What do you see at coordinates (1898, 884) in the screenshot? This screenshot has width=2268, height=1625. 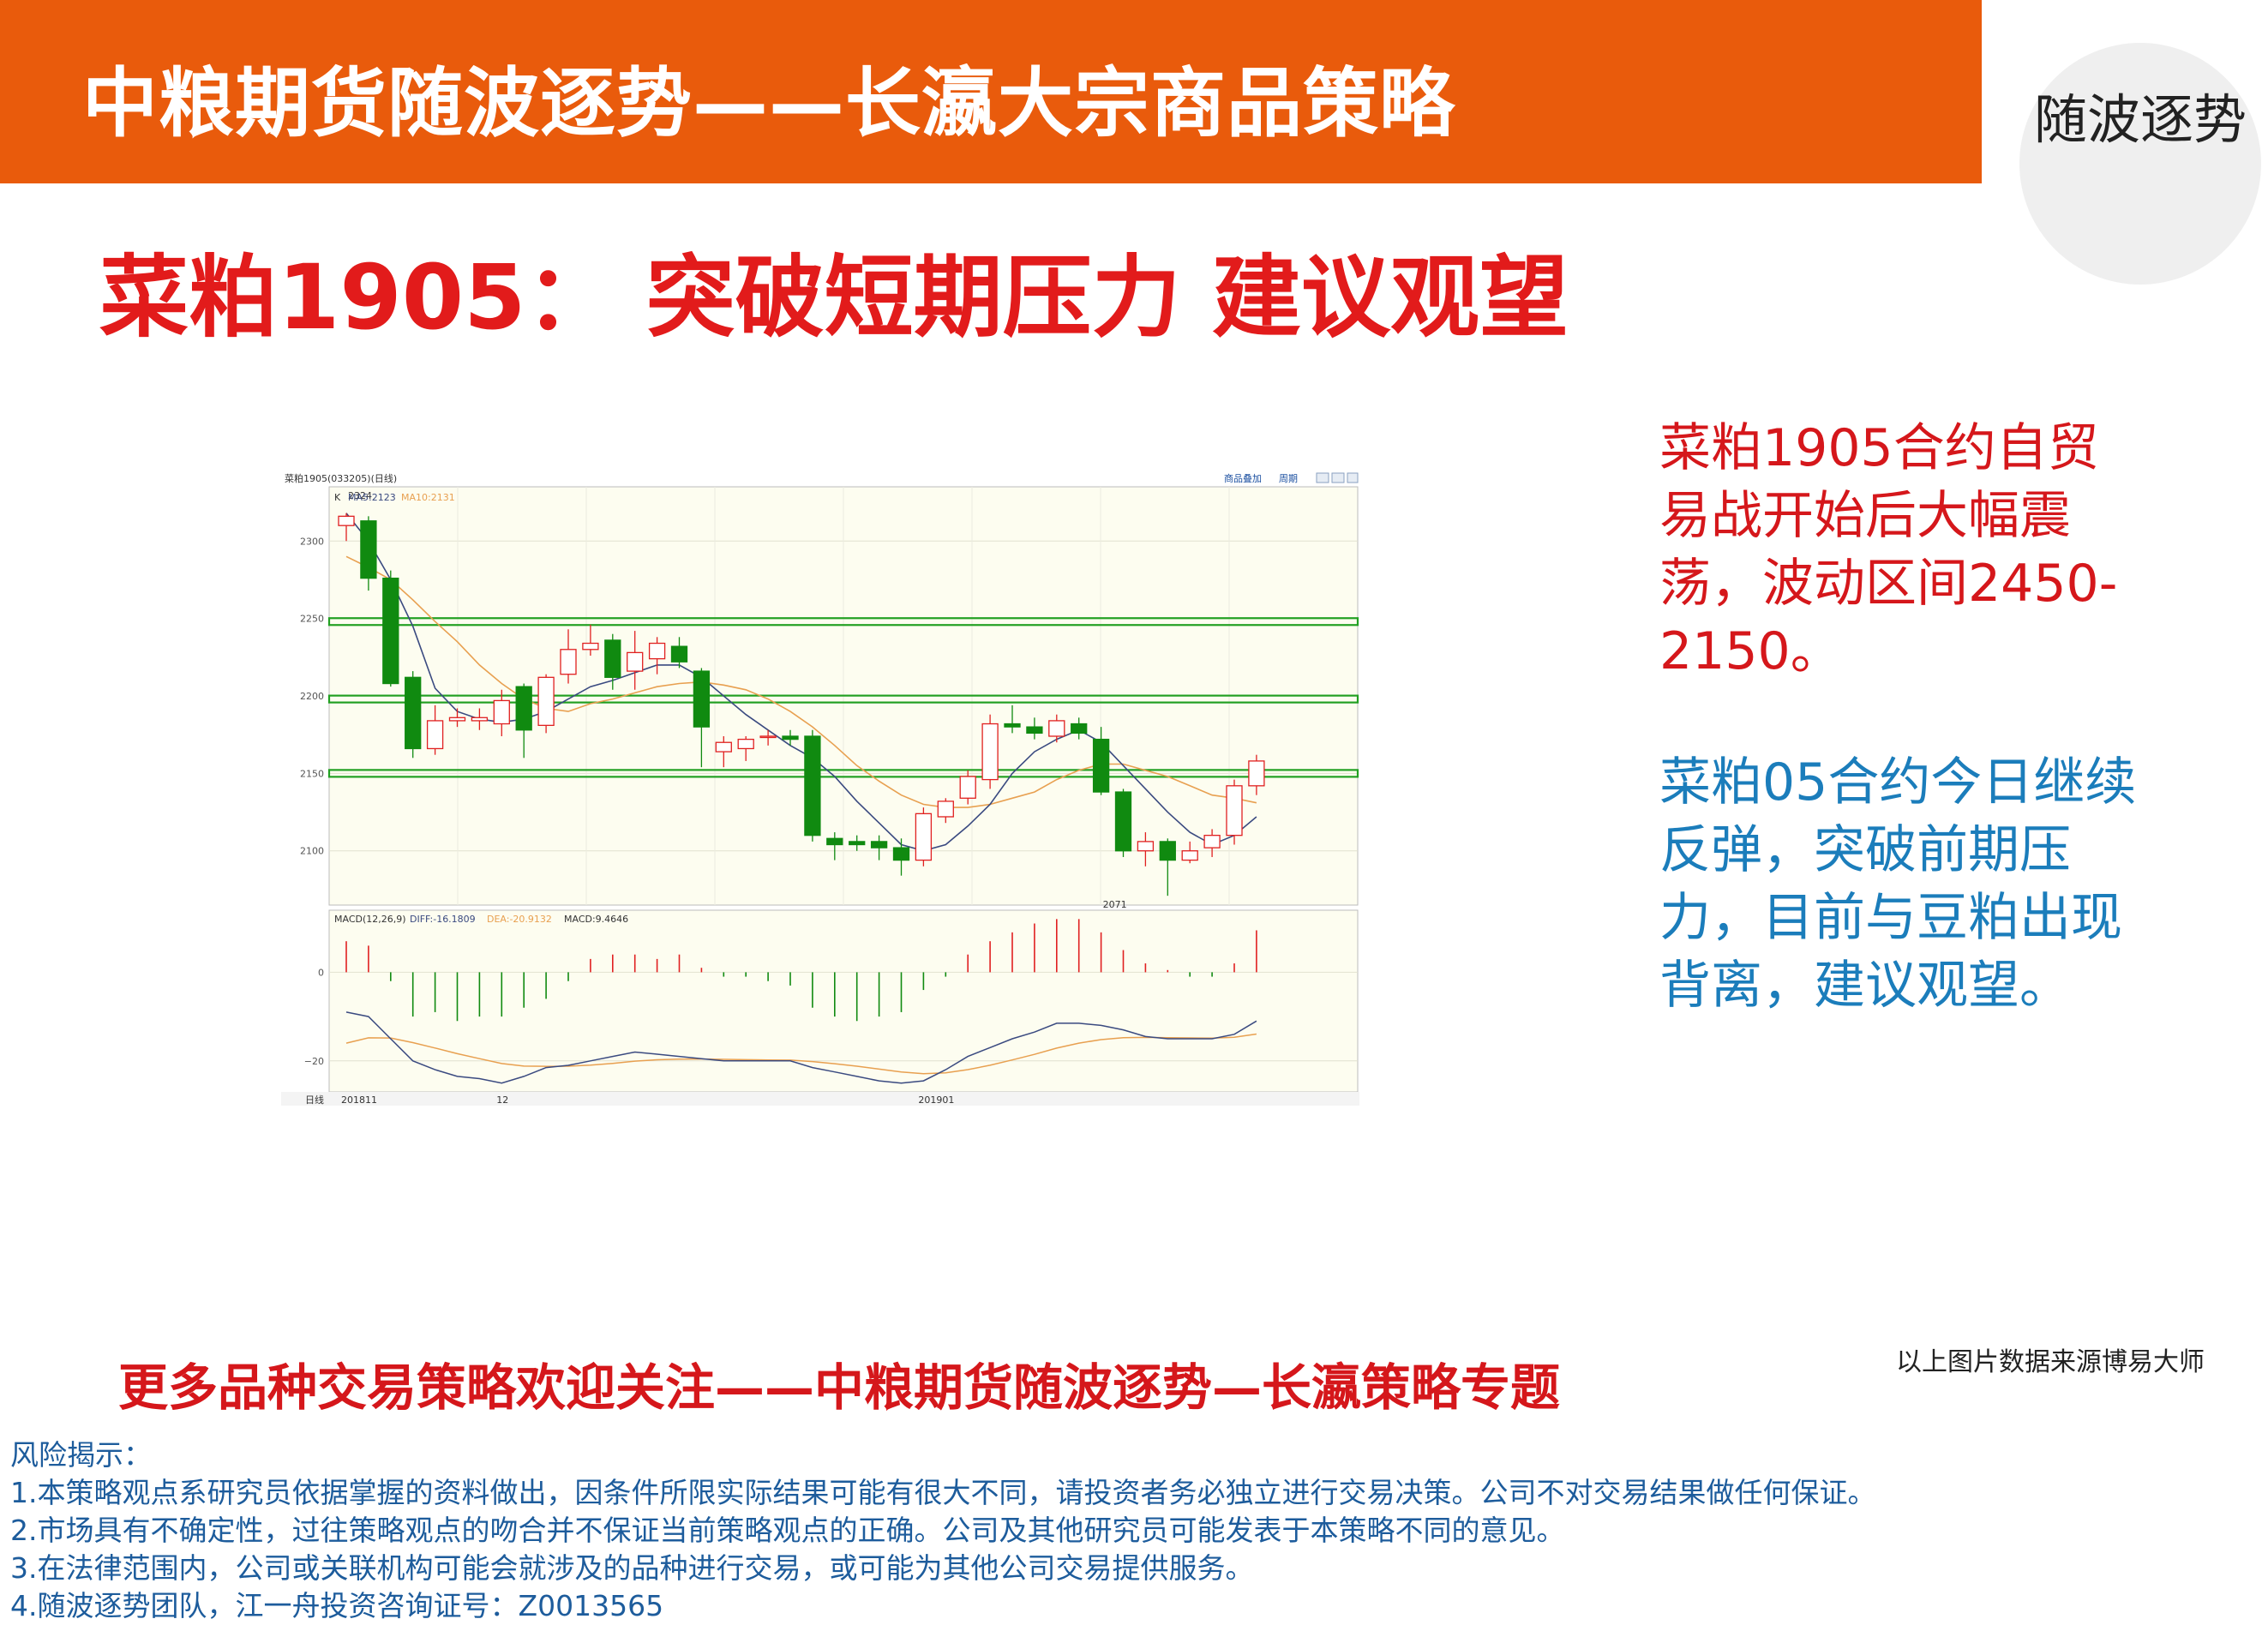 I see `analysis-paragraph-2: 菜粕05合约今日继续反弹，突破前期压力，目前与豆粕出现背离，建议观望。` at bounding box center [1898, 884].